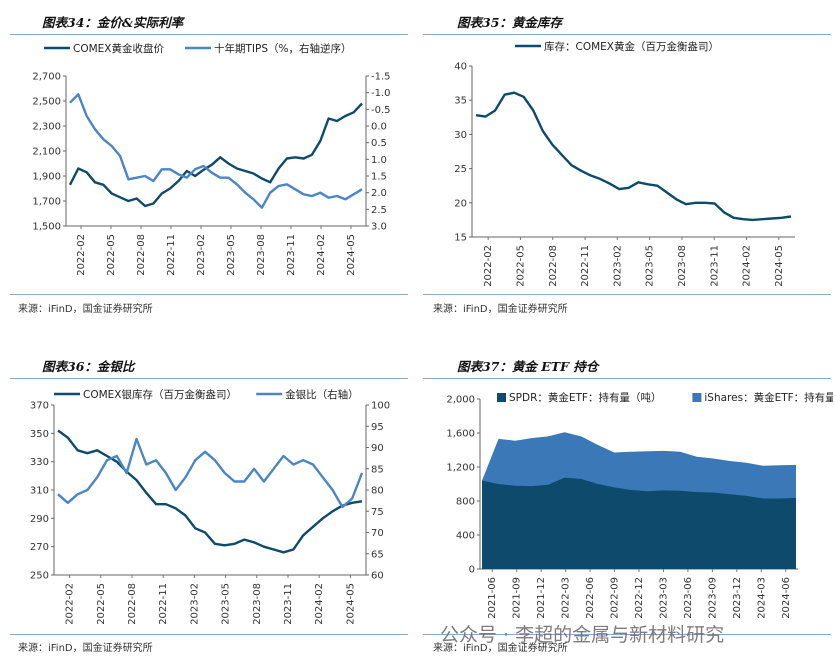 The height and width of the screenshot is (664, 835). What do you see at coordinates (46, 227) in the screenshot?
I see `y-tick-label: 1,500` at bounding box center [46, 227].